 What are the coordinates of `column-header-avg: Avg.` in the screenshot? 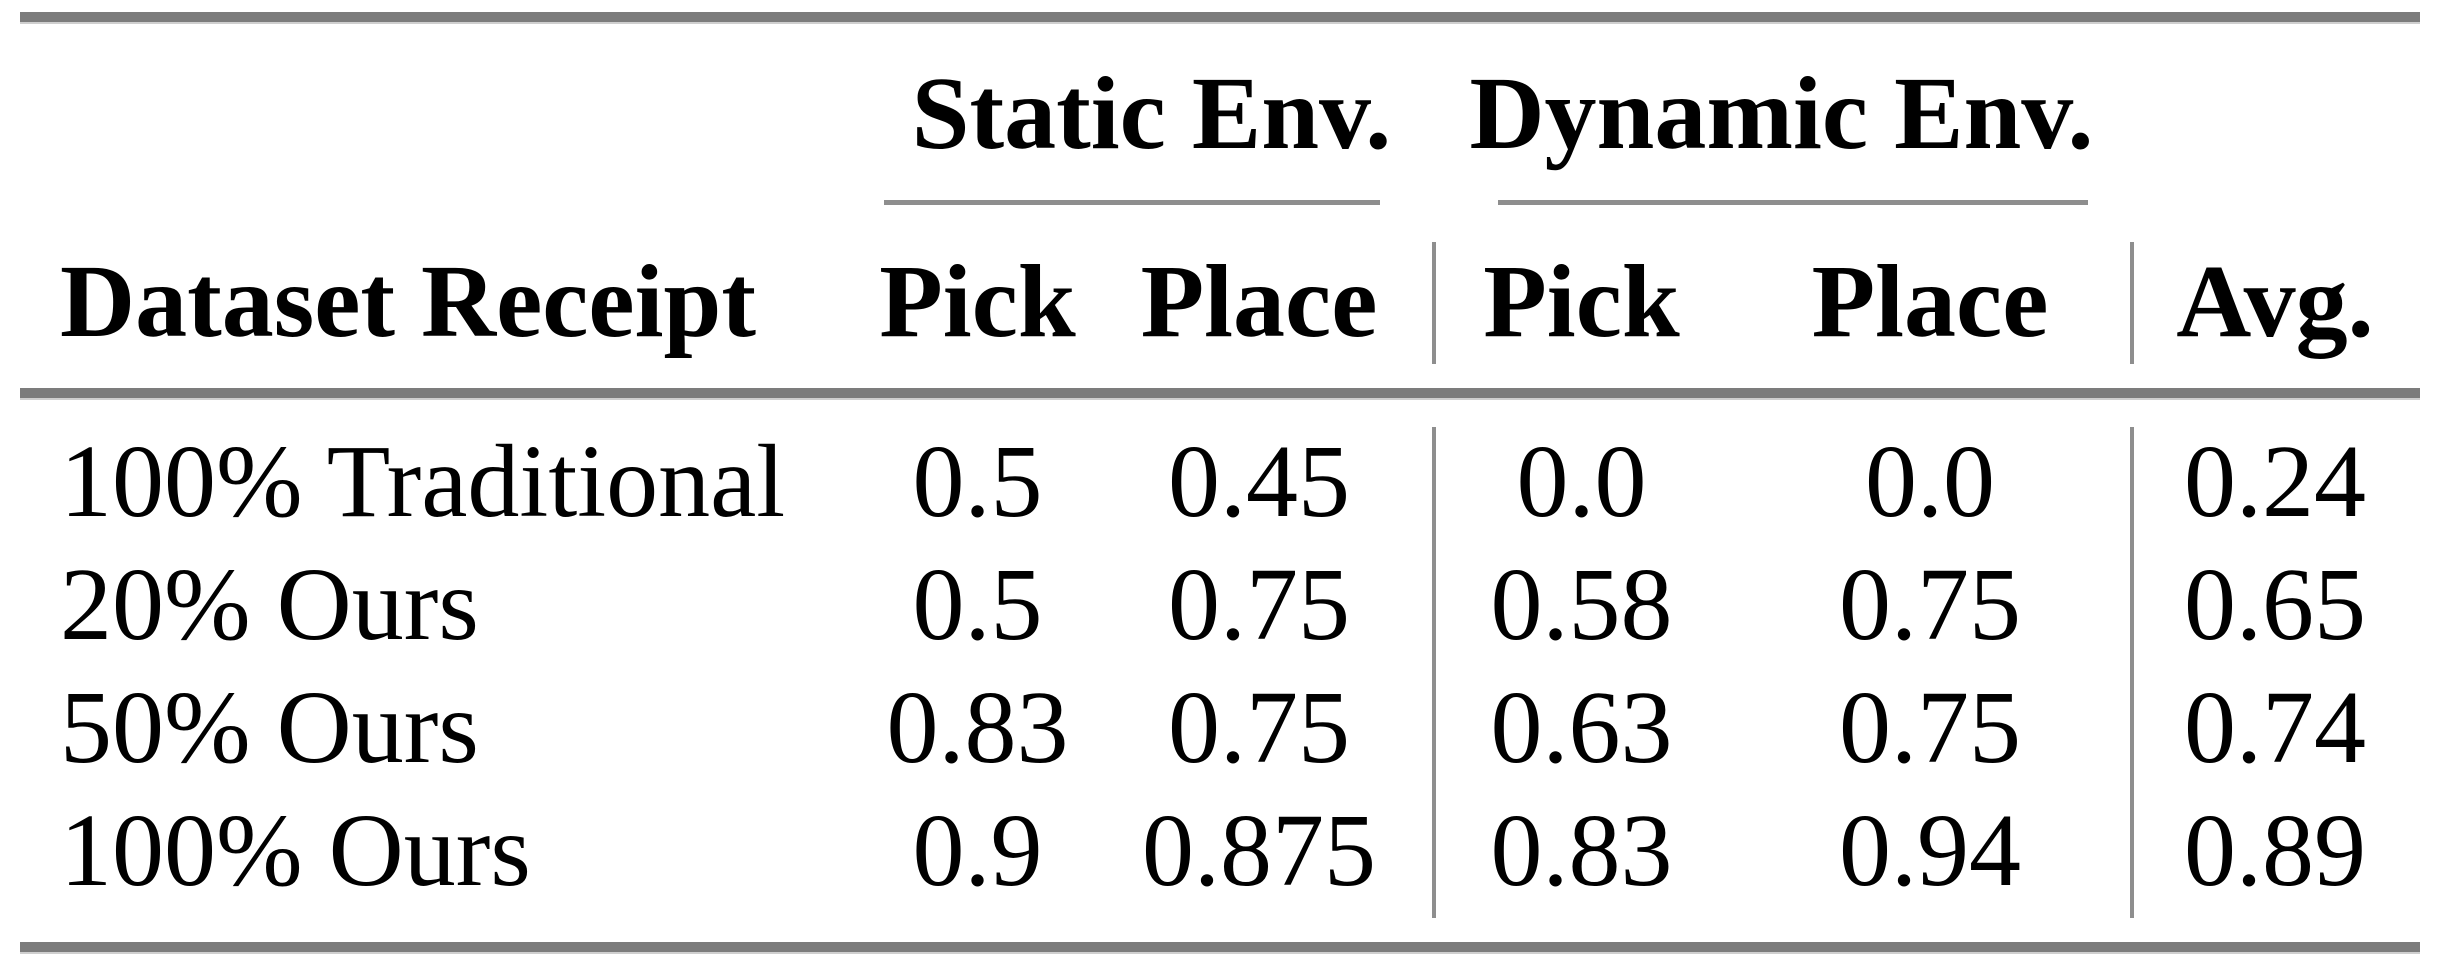 It's located at (2275, 301).